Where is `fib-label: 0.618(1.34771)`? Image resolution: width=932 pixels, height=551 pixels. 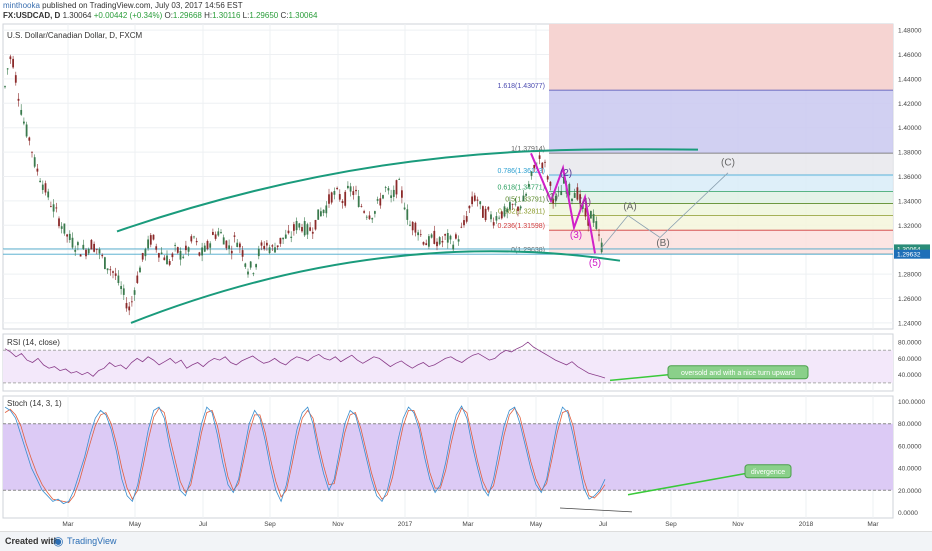 fib-label: 0.618(1.34771) is located at coordinates (521, 187).